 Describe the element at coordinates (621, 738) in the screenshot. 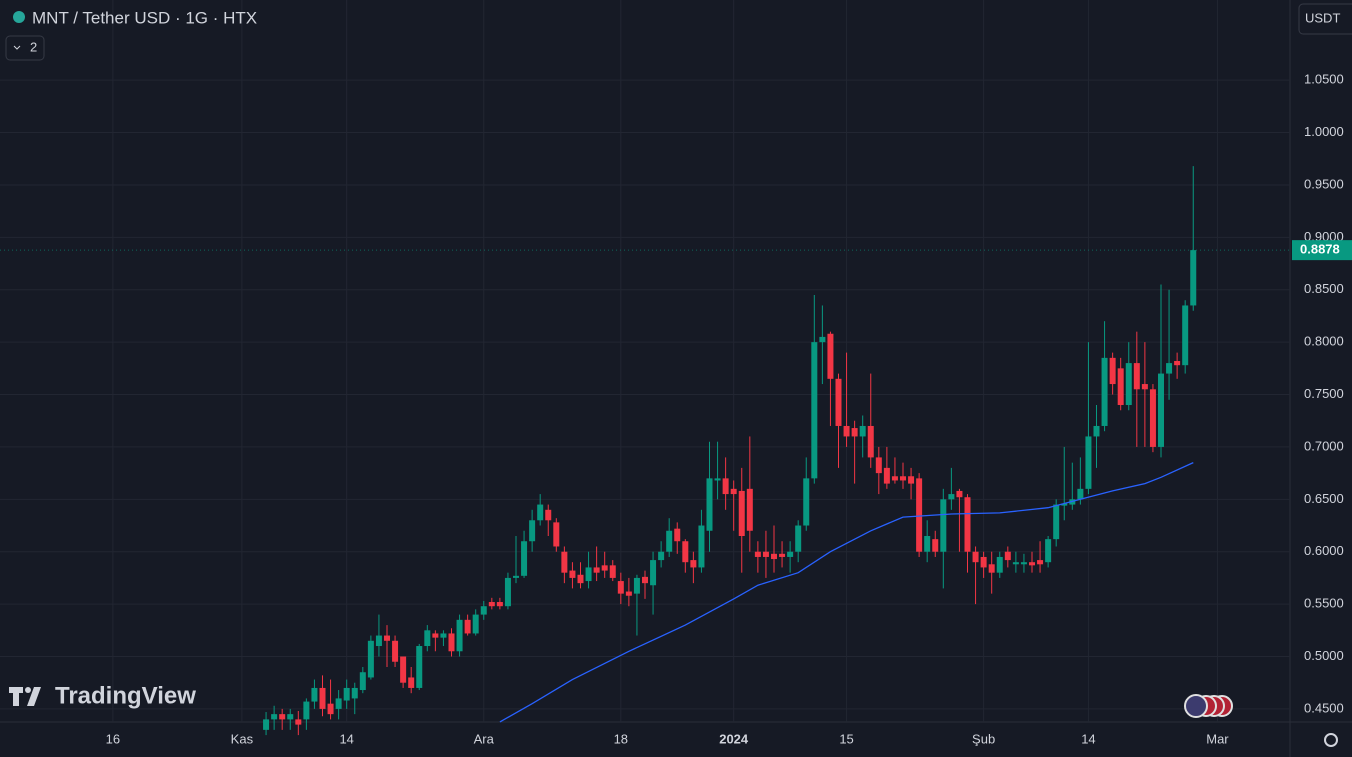

I see `x-tick-label: 18` at that location.